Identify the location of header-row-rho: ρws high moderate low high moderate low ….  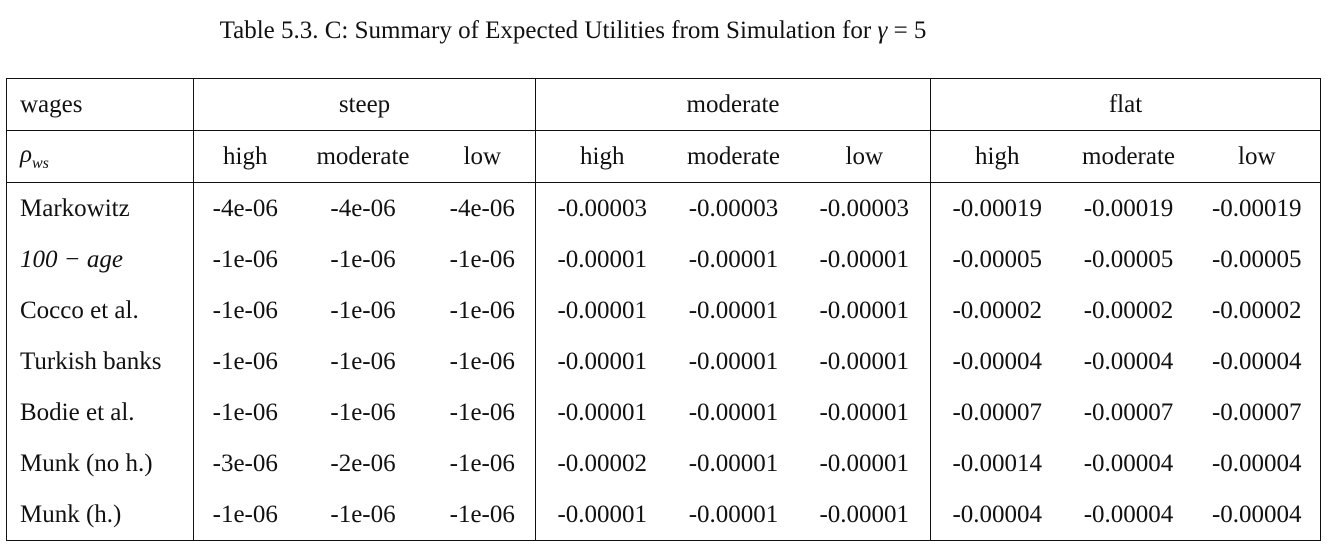
(664, 156).